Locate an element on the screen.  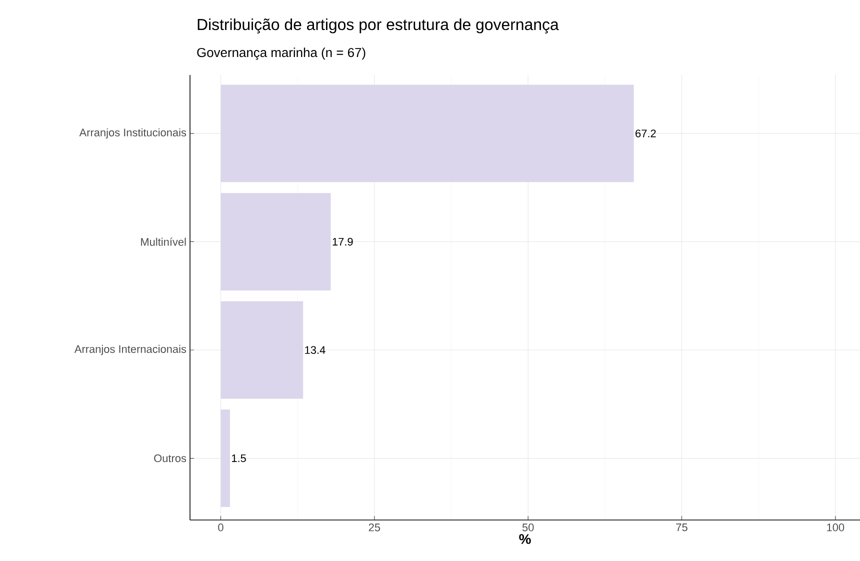
data-label: 1.5 is located at coordinates (239, 458).